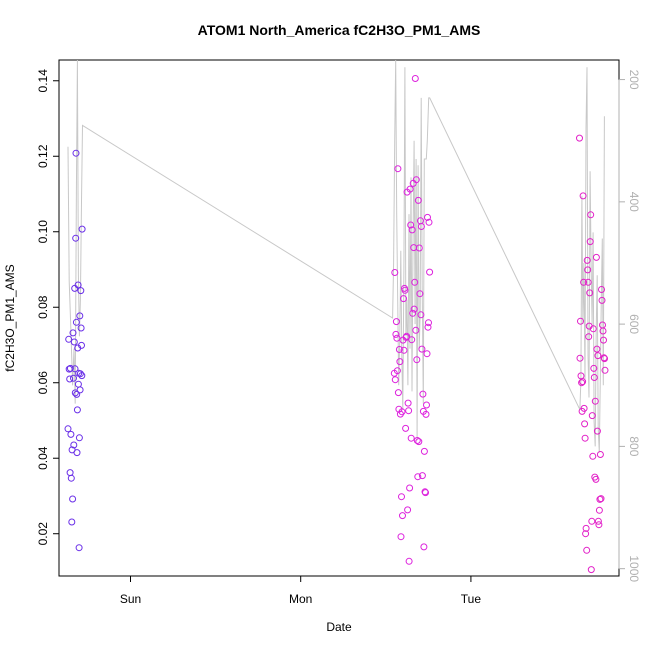  Describe the element at coordinates (300, 590) in the screenshot. I see `x-axis: Sun Mon Tue` at that location.